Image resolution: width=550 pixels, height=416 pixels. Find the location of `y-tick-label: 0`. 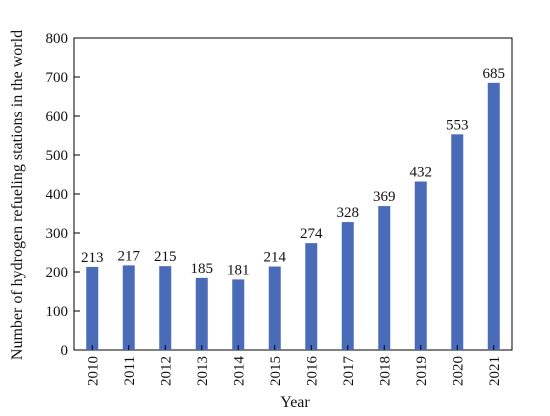

y-tick-label: 0 is located at coordinates (65, 351).